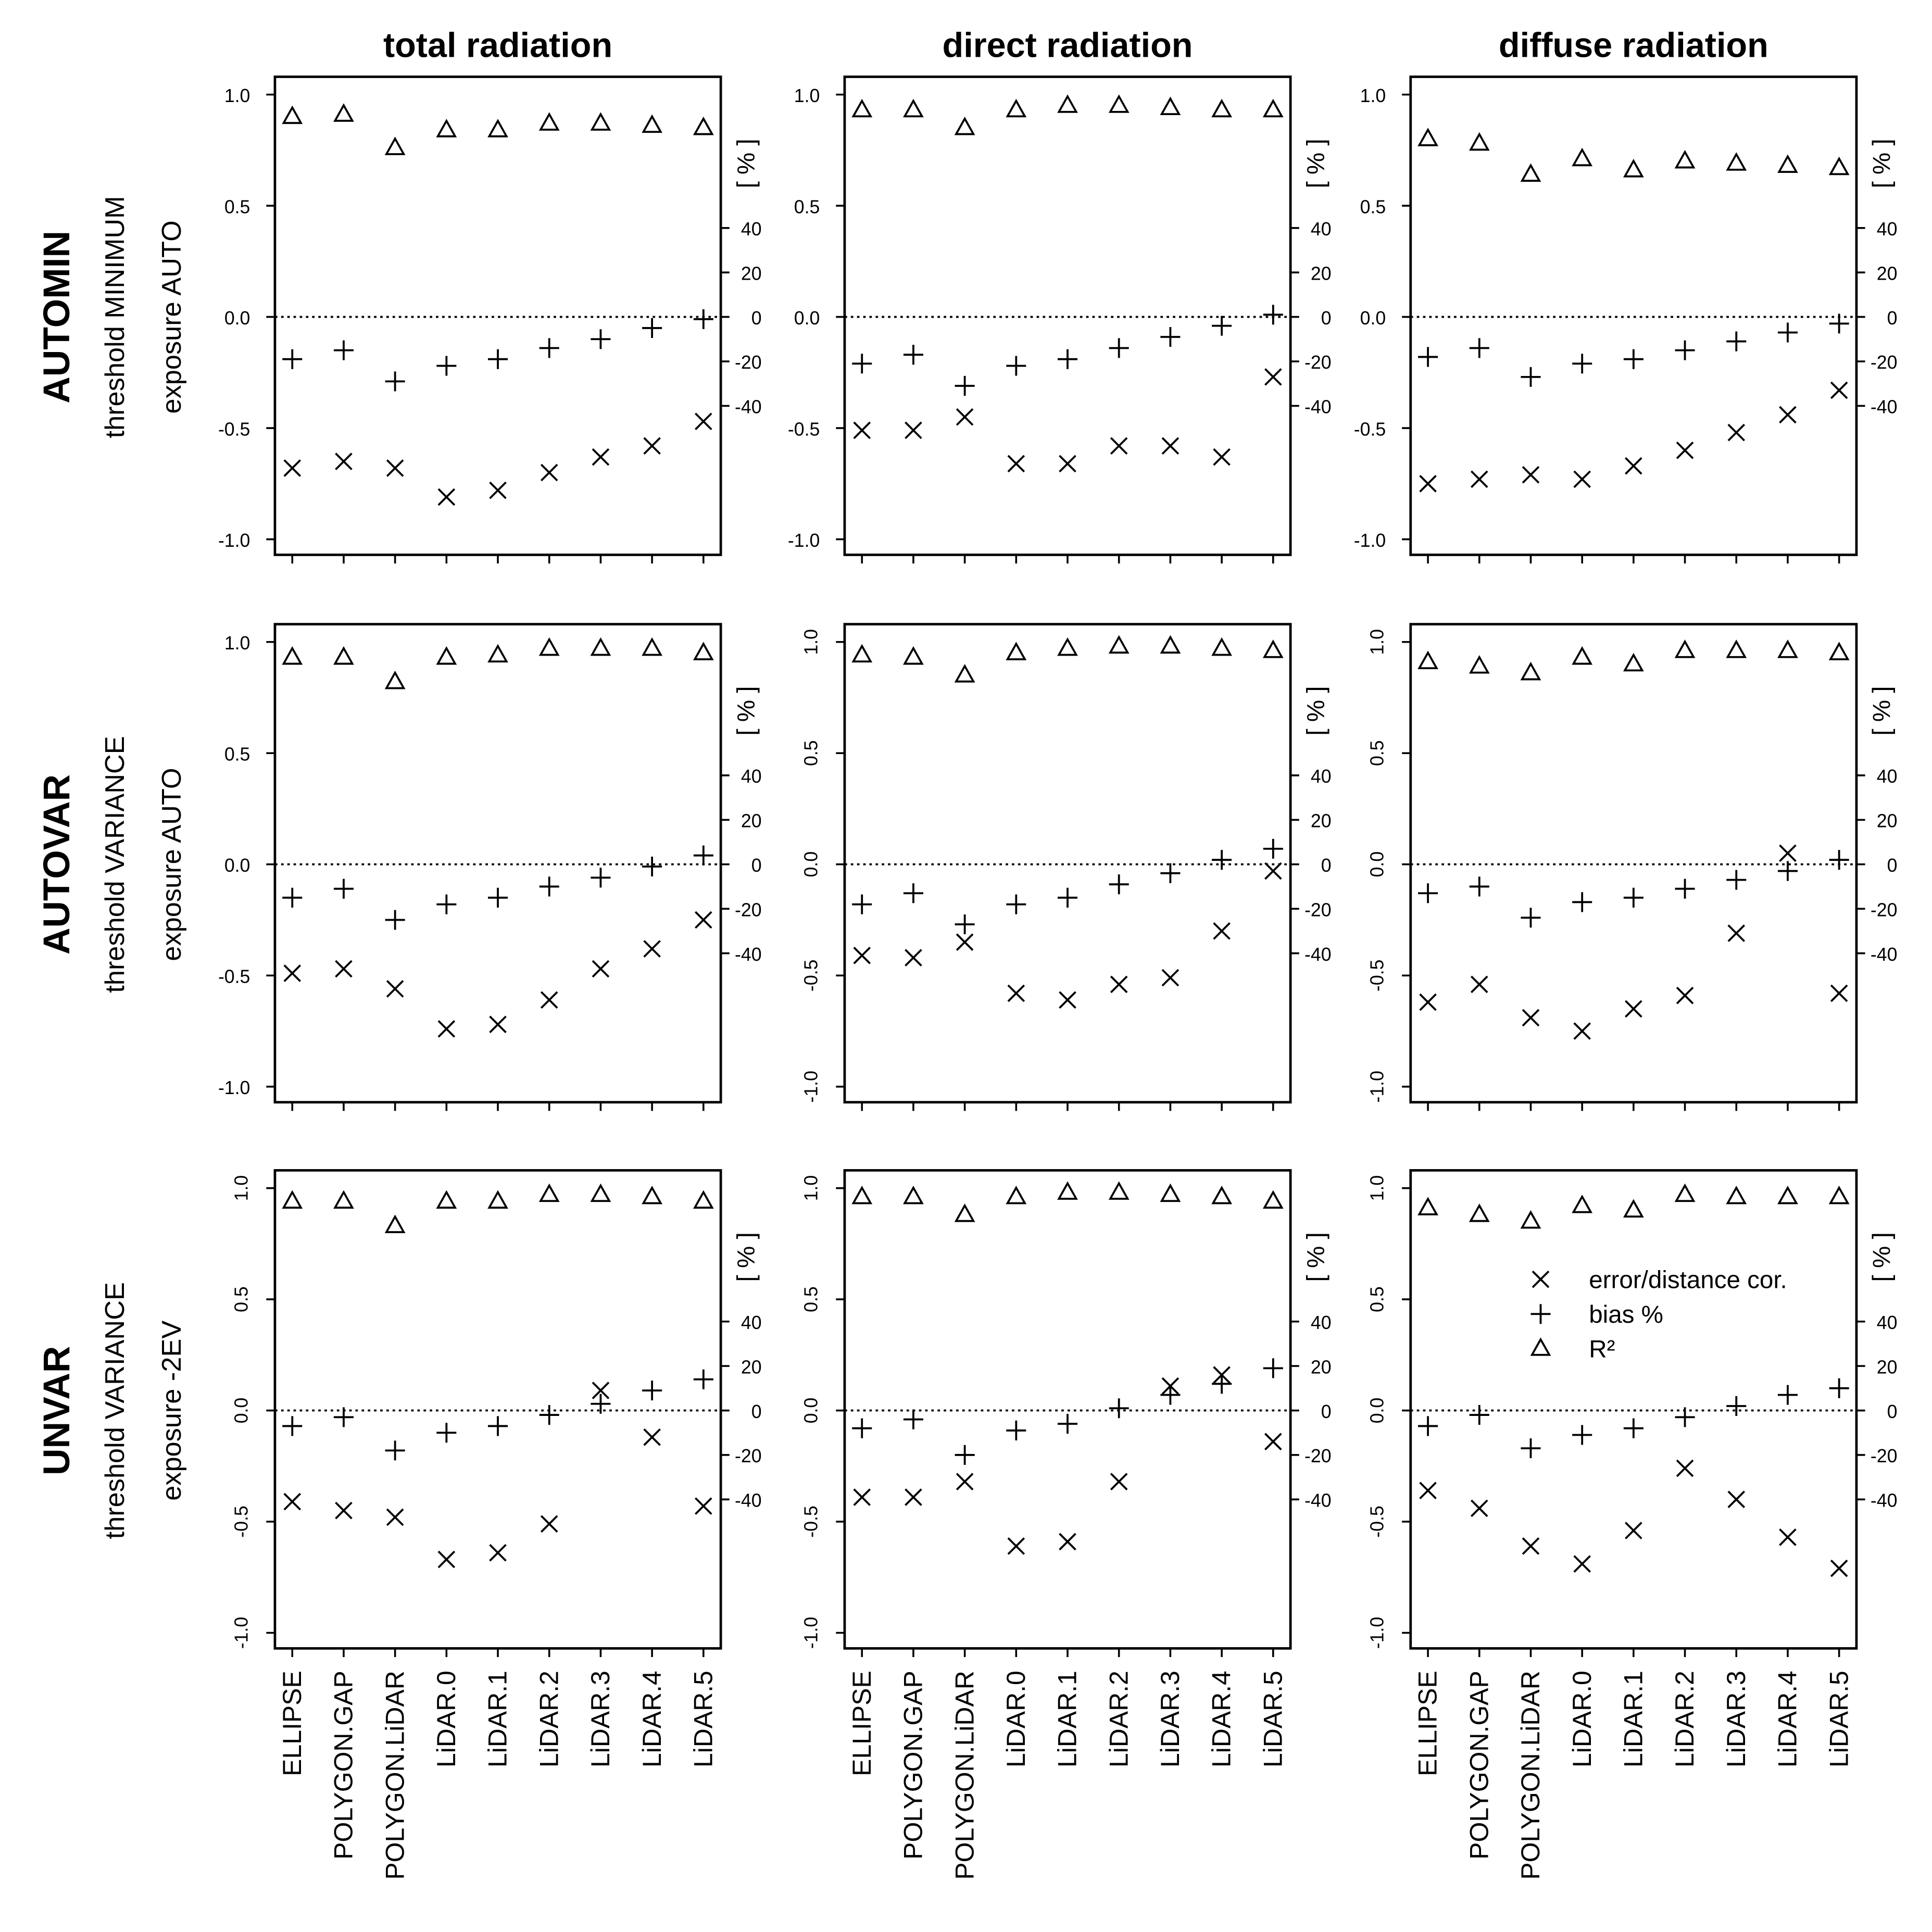 The width and height of the screenshot is (1932, 1932). What do you see at coordinates (1540, 1346) in the screenshot?
I see `legend-marker` at bounding box center [1540, 1346].